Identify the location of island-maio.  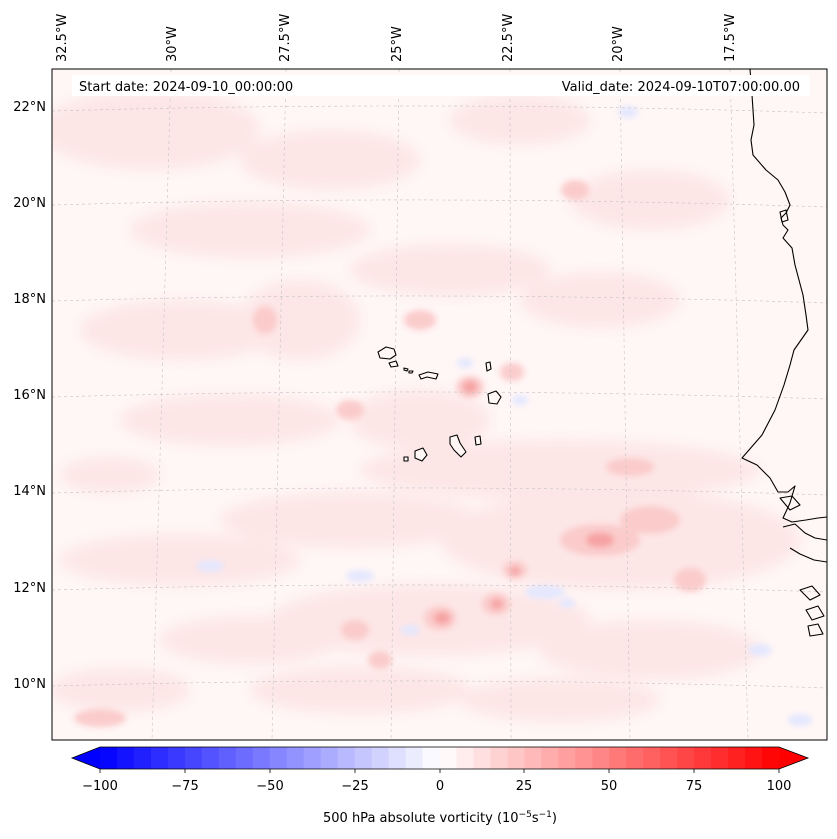
(478, 440).